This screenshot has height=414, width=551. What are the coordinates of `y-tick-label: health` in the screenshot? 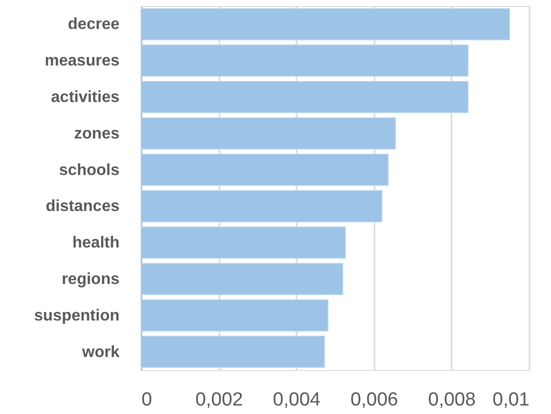 It's located at (96, 243).